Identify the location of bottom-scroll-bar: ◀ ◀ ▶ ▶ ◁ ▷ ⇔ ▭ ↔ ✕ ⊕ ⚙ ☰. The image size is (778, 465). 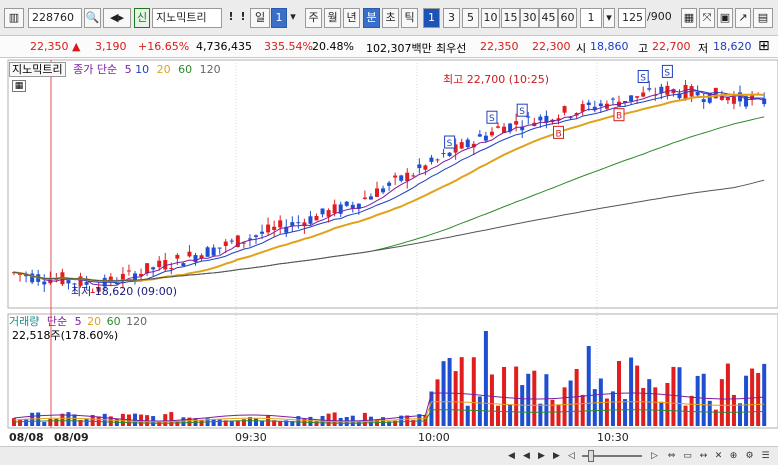
(389, 455).